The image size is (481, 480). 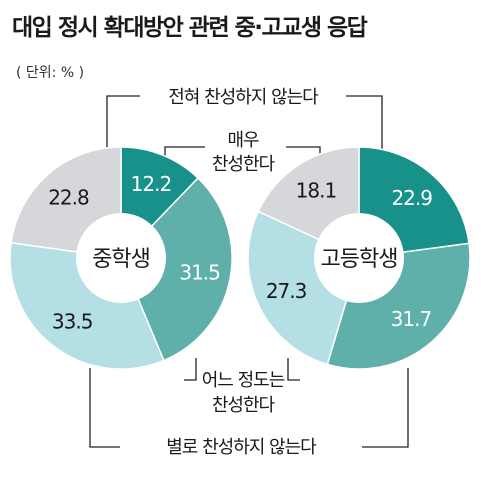 What do you see at coordinates (199, 273) in the screenshot?
I see `middle-school-value-some-agree: 31.5` at bounding box center [199, 273].